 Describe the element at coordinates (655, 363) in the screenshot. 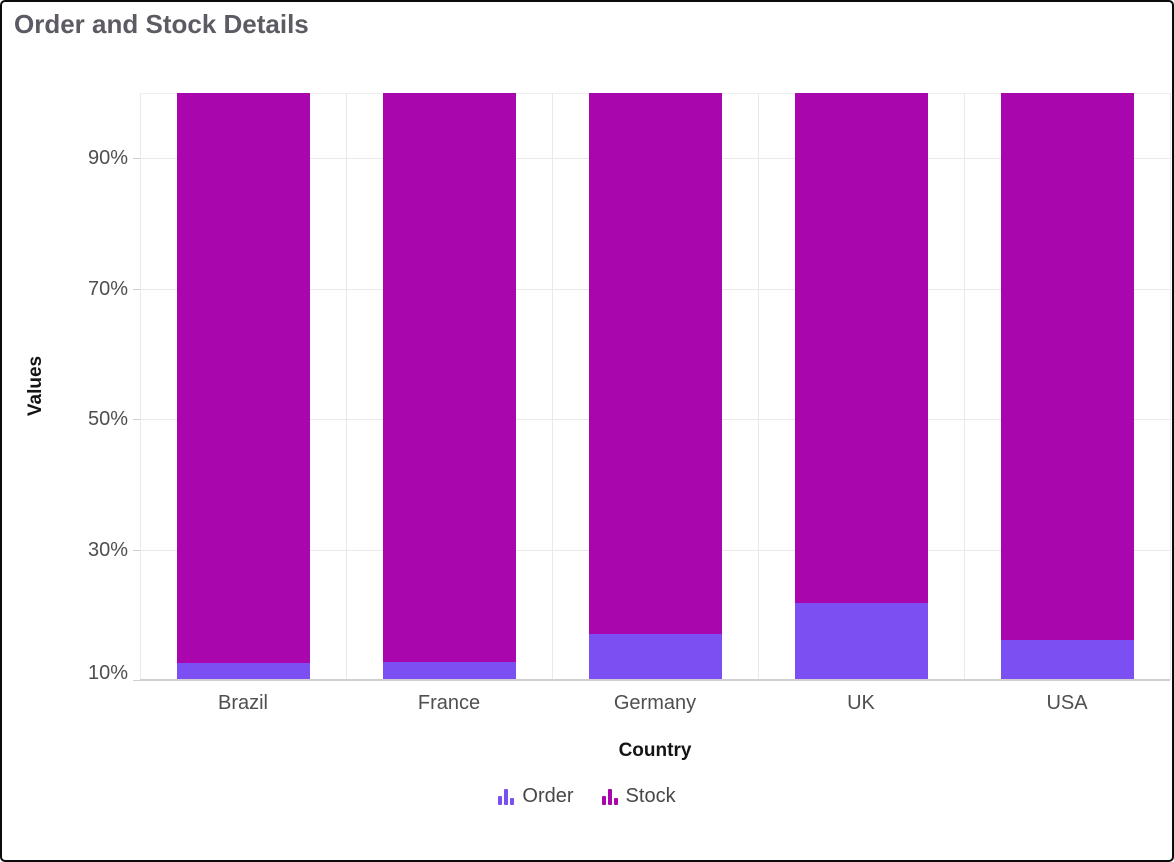

I see `bar-segment-stock-germany` at that location.